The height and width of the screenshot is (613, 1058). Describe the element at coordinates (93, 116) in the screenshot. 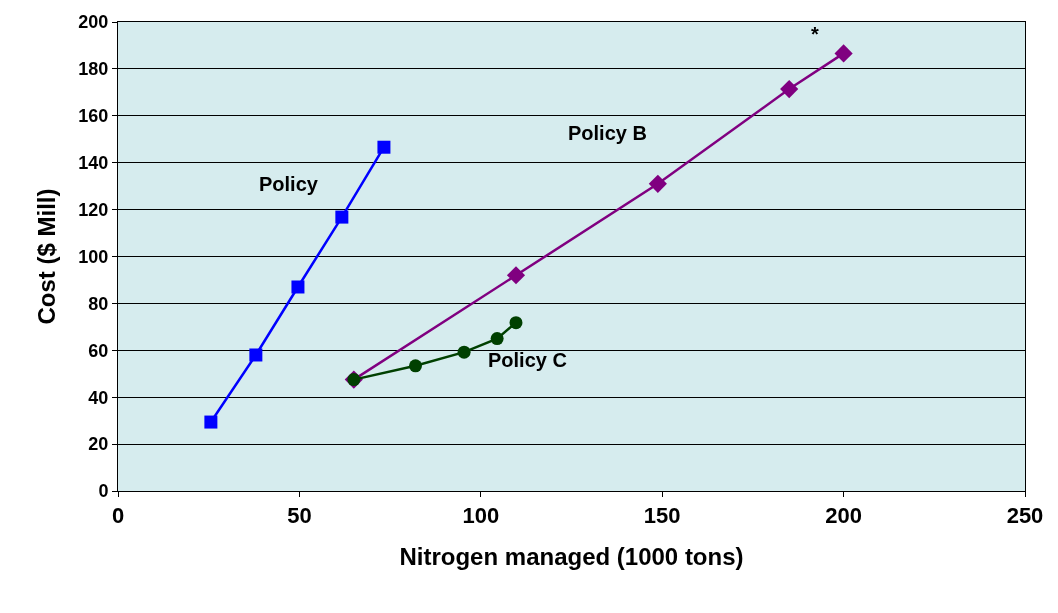

I see `y-tick-label: 160` at that location.